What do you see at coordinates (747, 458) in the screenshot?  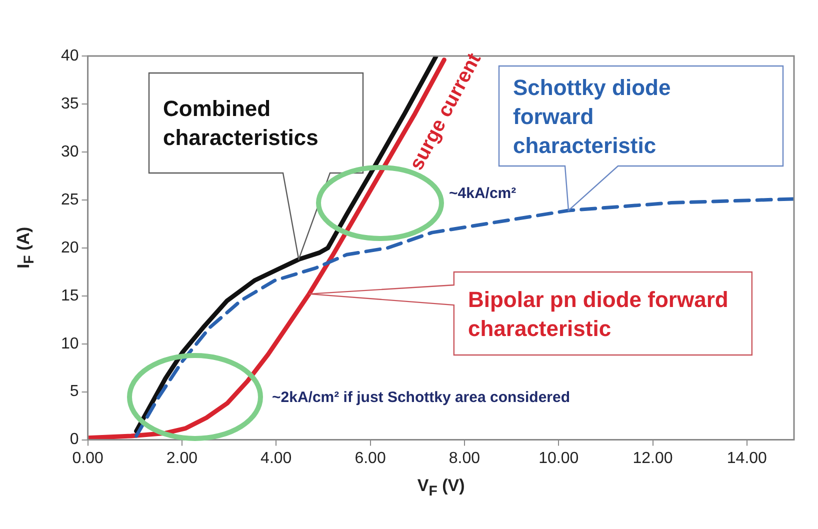 I see `x-tick-label: 14.00` at bounding box center [747, 458].